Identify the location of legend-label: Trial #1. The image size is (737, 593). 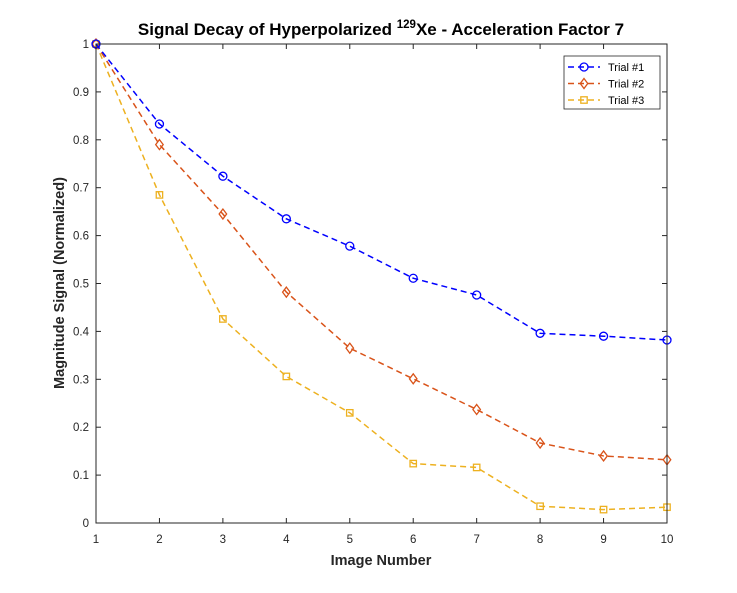
(626, 68).